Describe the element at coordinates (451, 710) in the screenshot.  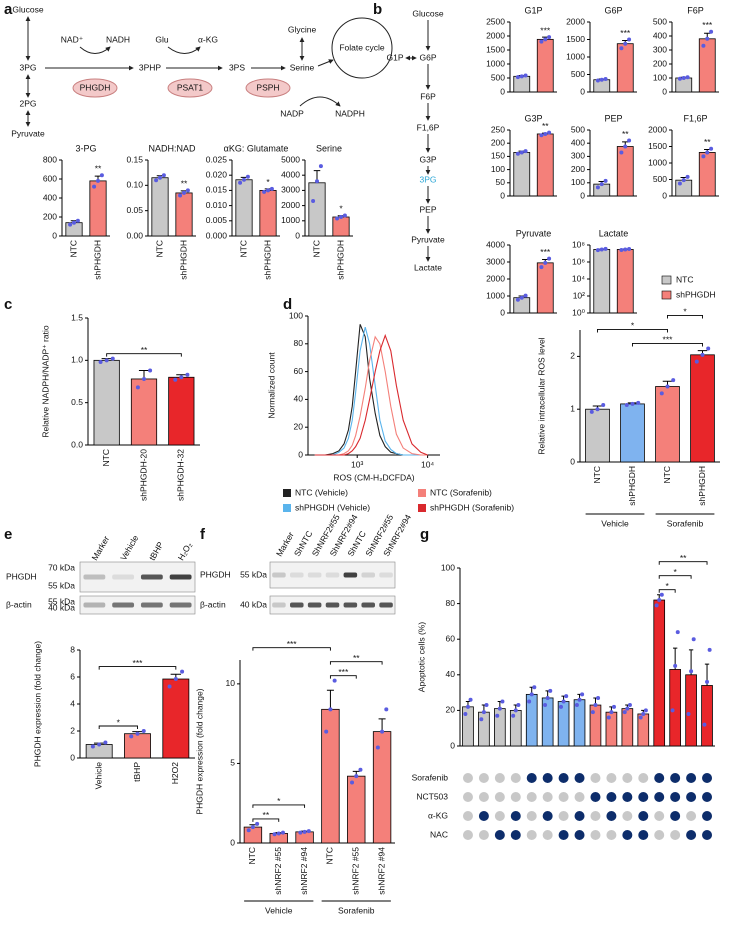
I see `y-tick-label: 20` at that location.